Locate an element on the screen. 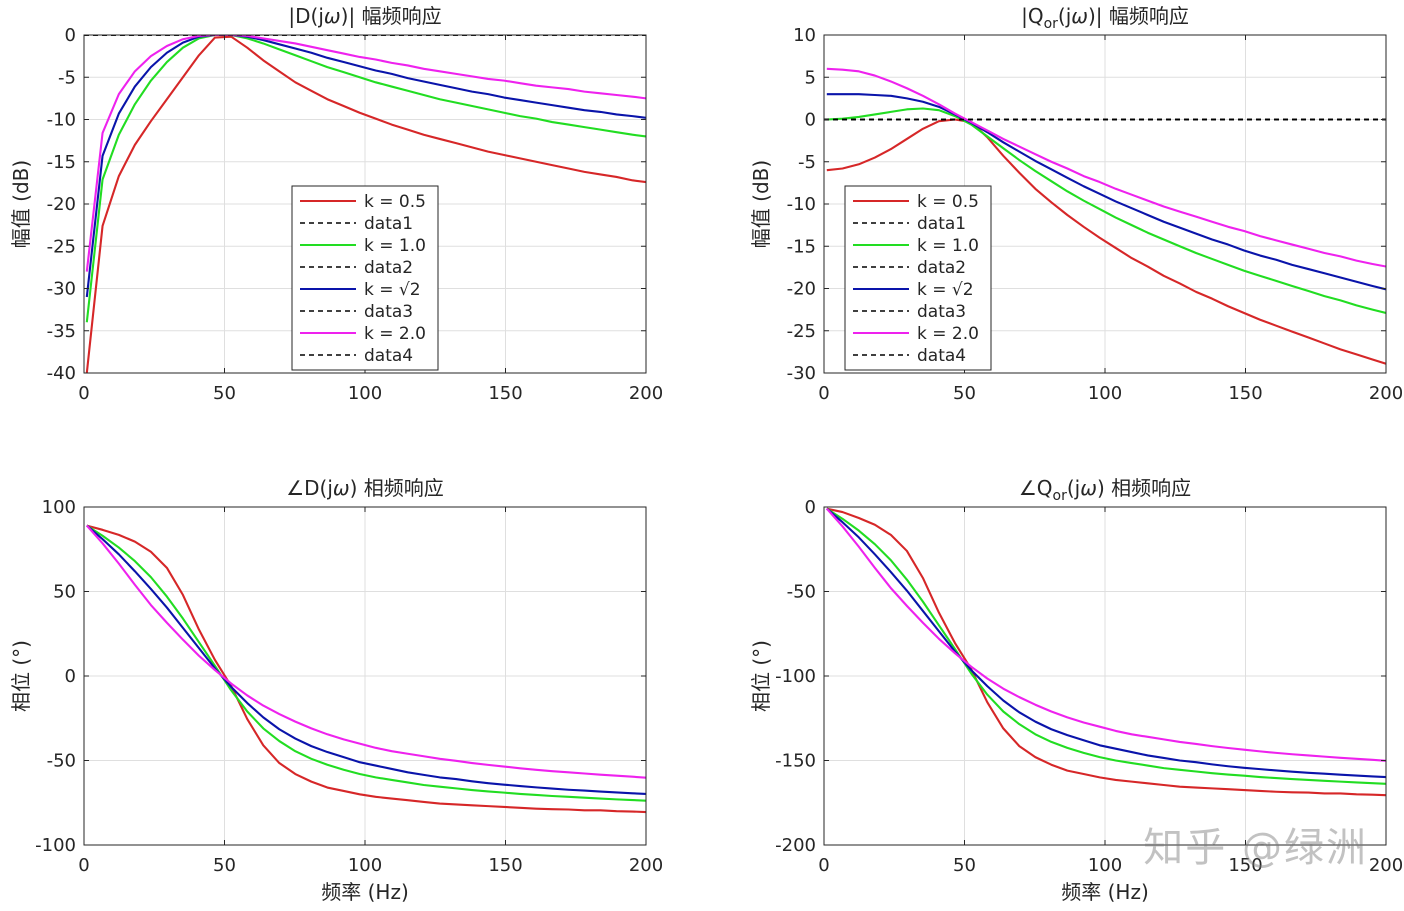 This screenshot has width=1404, height=911. y-tick-label-7: 5 is located at coordinates (810, 77).